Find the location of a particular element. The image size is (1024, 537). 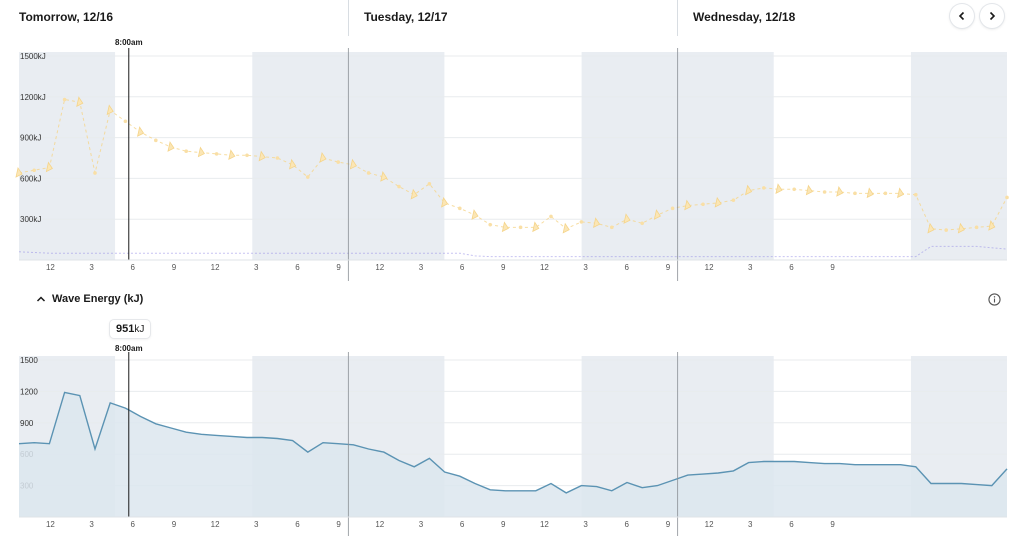

day-label-tomorrow: Tomorrow, 12/16 is located at coordinates (66, 17).